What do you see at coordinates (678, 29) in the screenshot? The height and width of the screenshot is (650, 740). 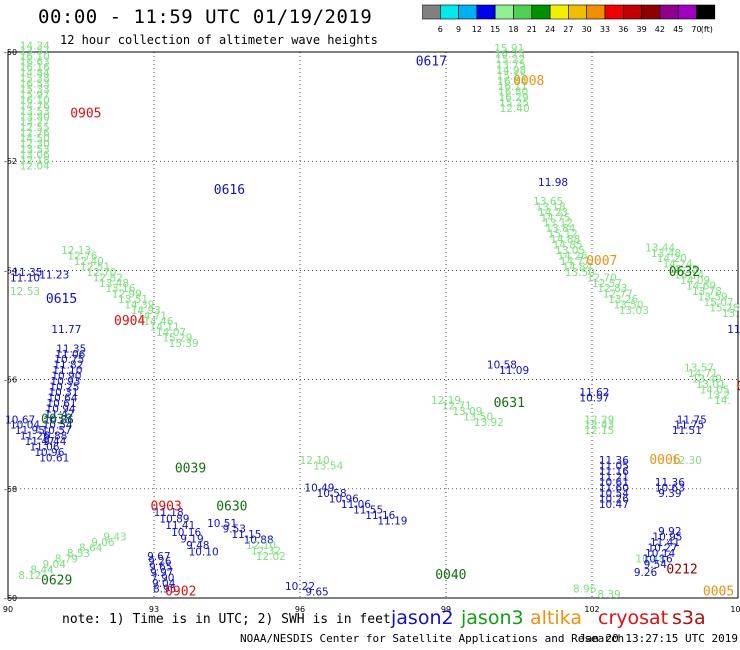 I see `scale-tick-label: 45` at bounding box center [678, 29].